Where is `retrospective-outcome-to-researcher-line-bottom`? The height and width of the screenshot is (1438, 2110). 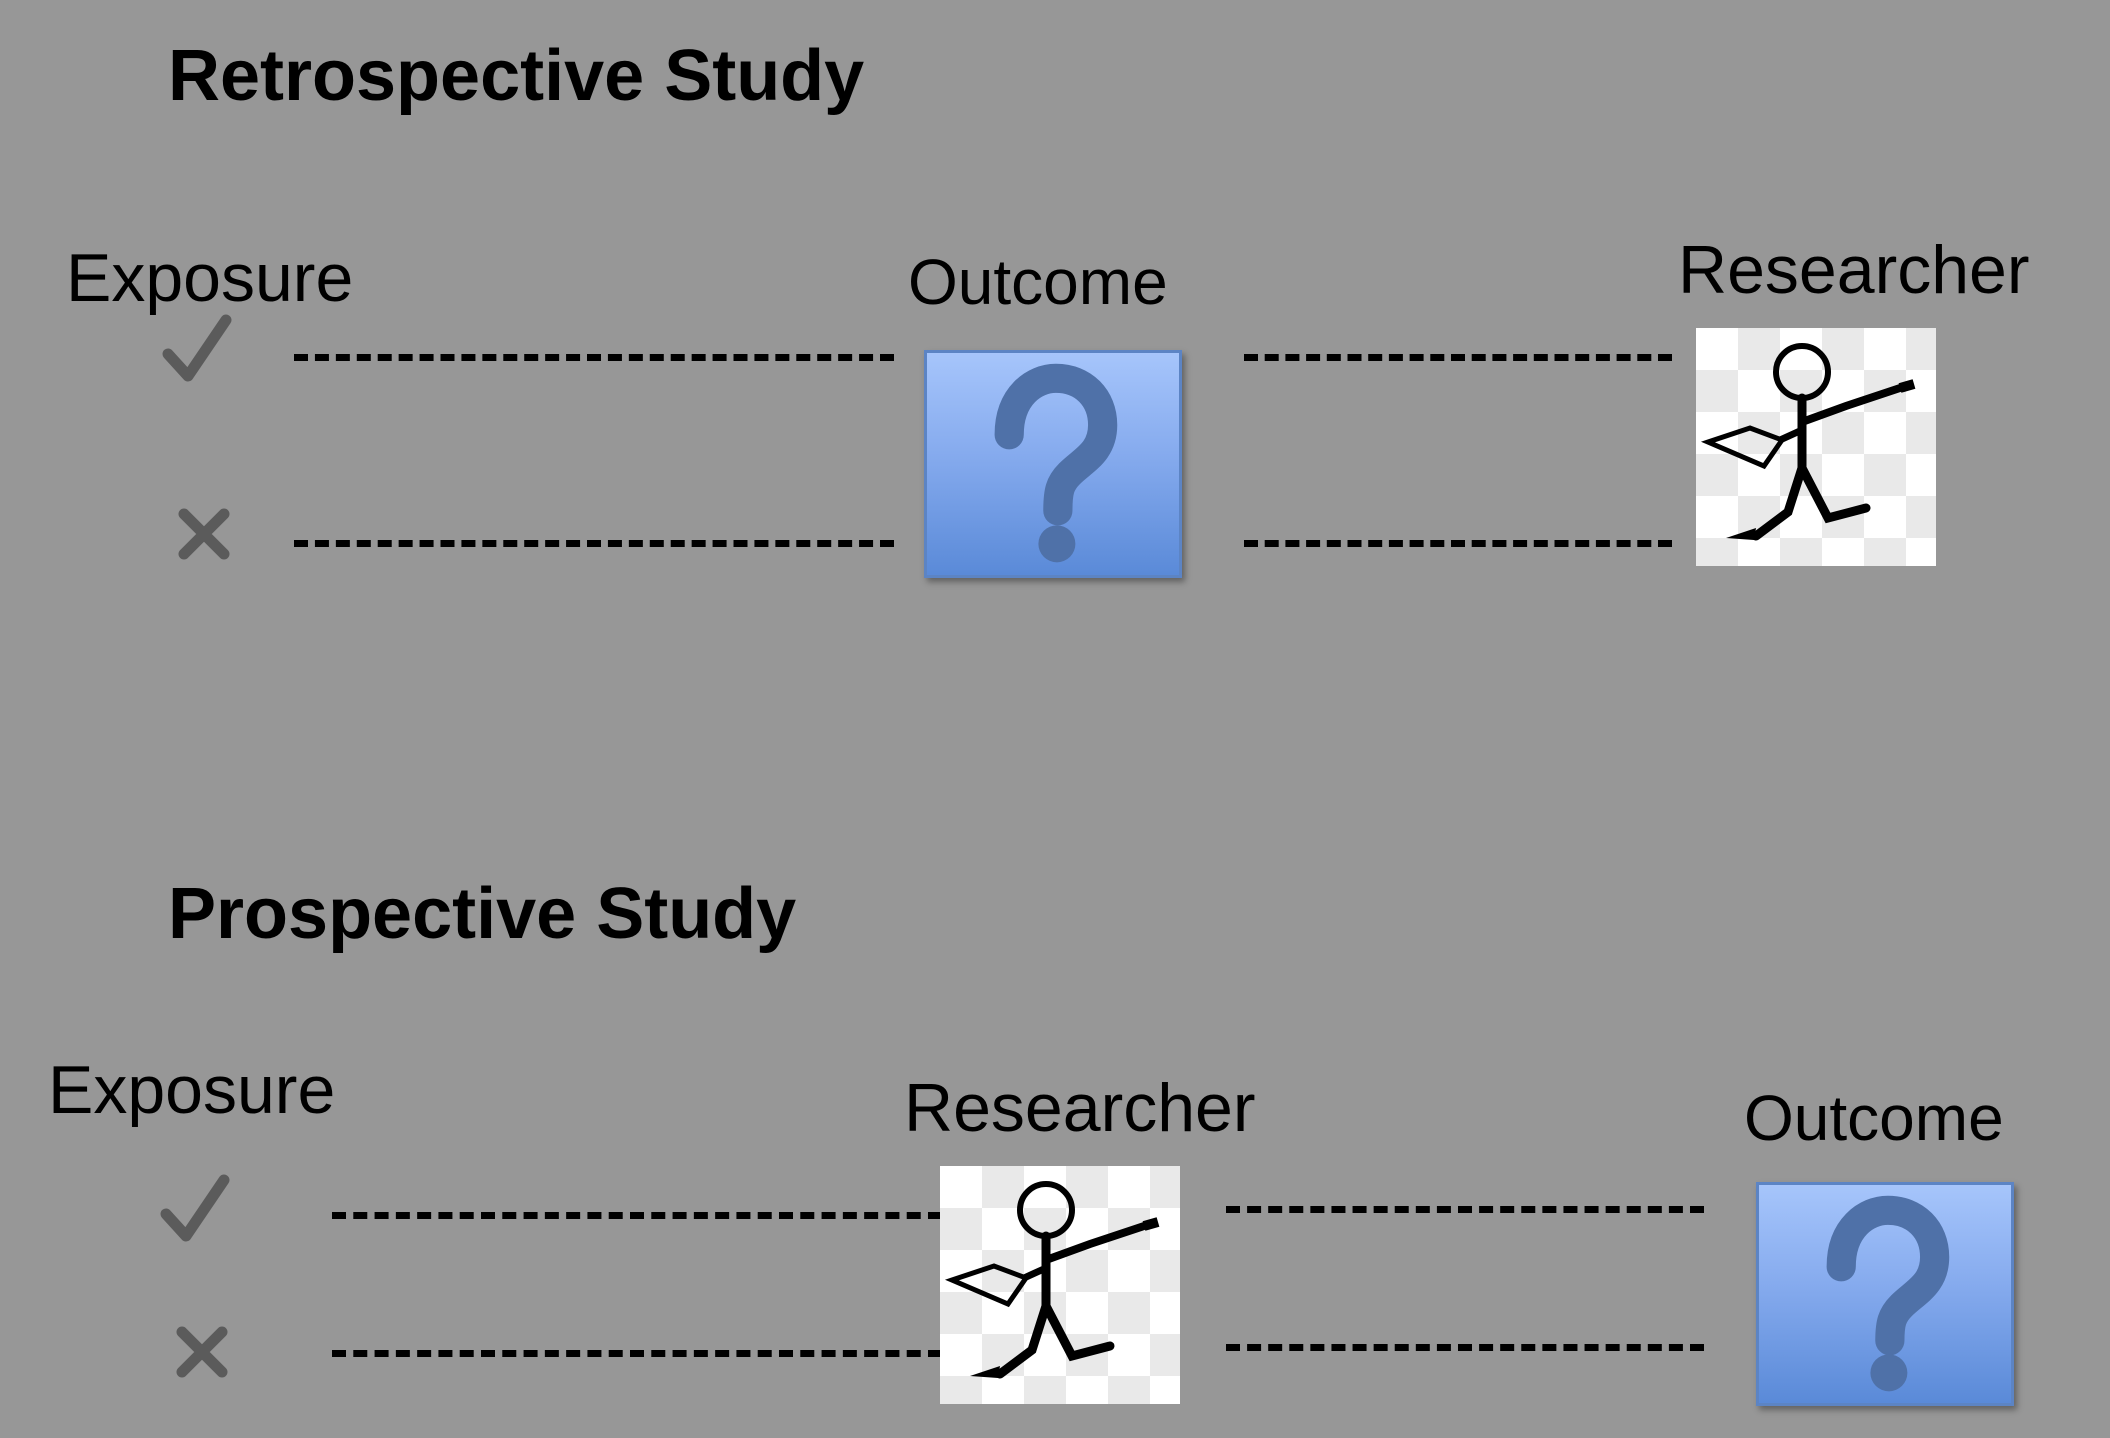
retrospective-outcome-to-researcher-line-bottom is located at coordinates (1458, 543).